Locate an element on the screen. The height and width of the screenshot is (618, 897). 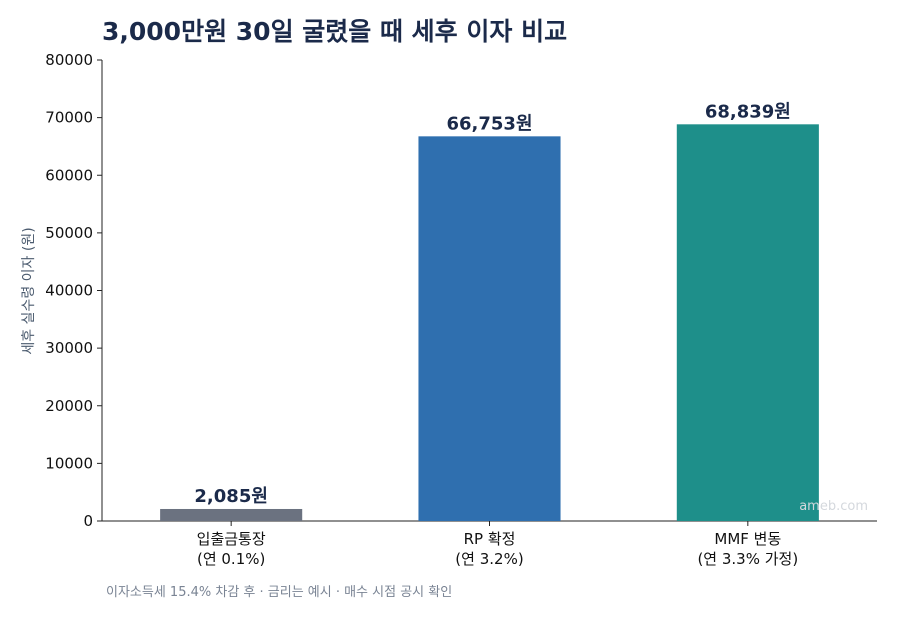
y-tick-label: 10000 is located at coordinates (69, 463).